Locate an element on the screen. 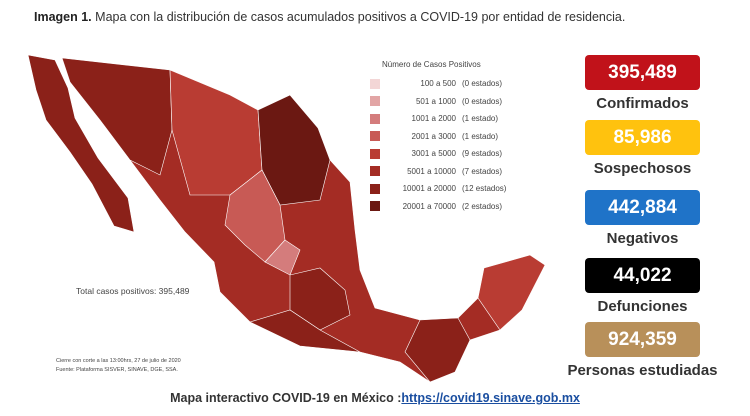  chiapas is located at coordinates (437, 350).